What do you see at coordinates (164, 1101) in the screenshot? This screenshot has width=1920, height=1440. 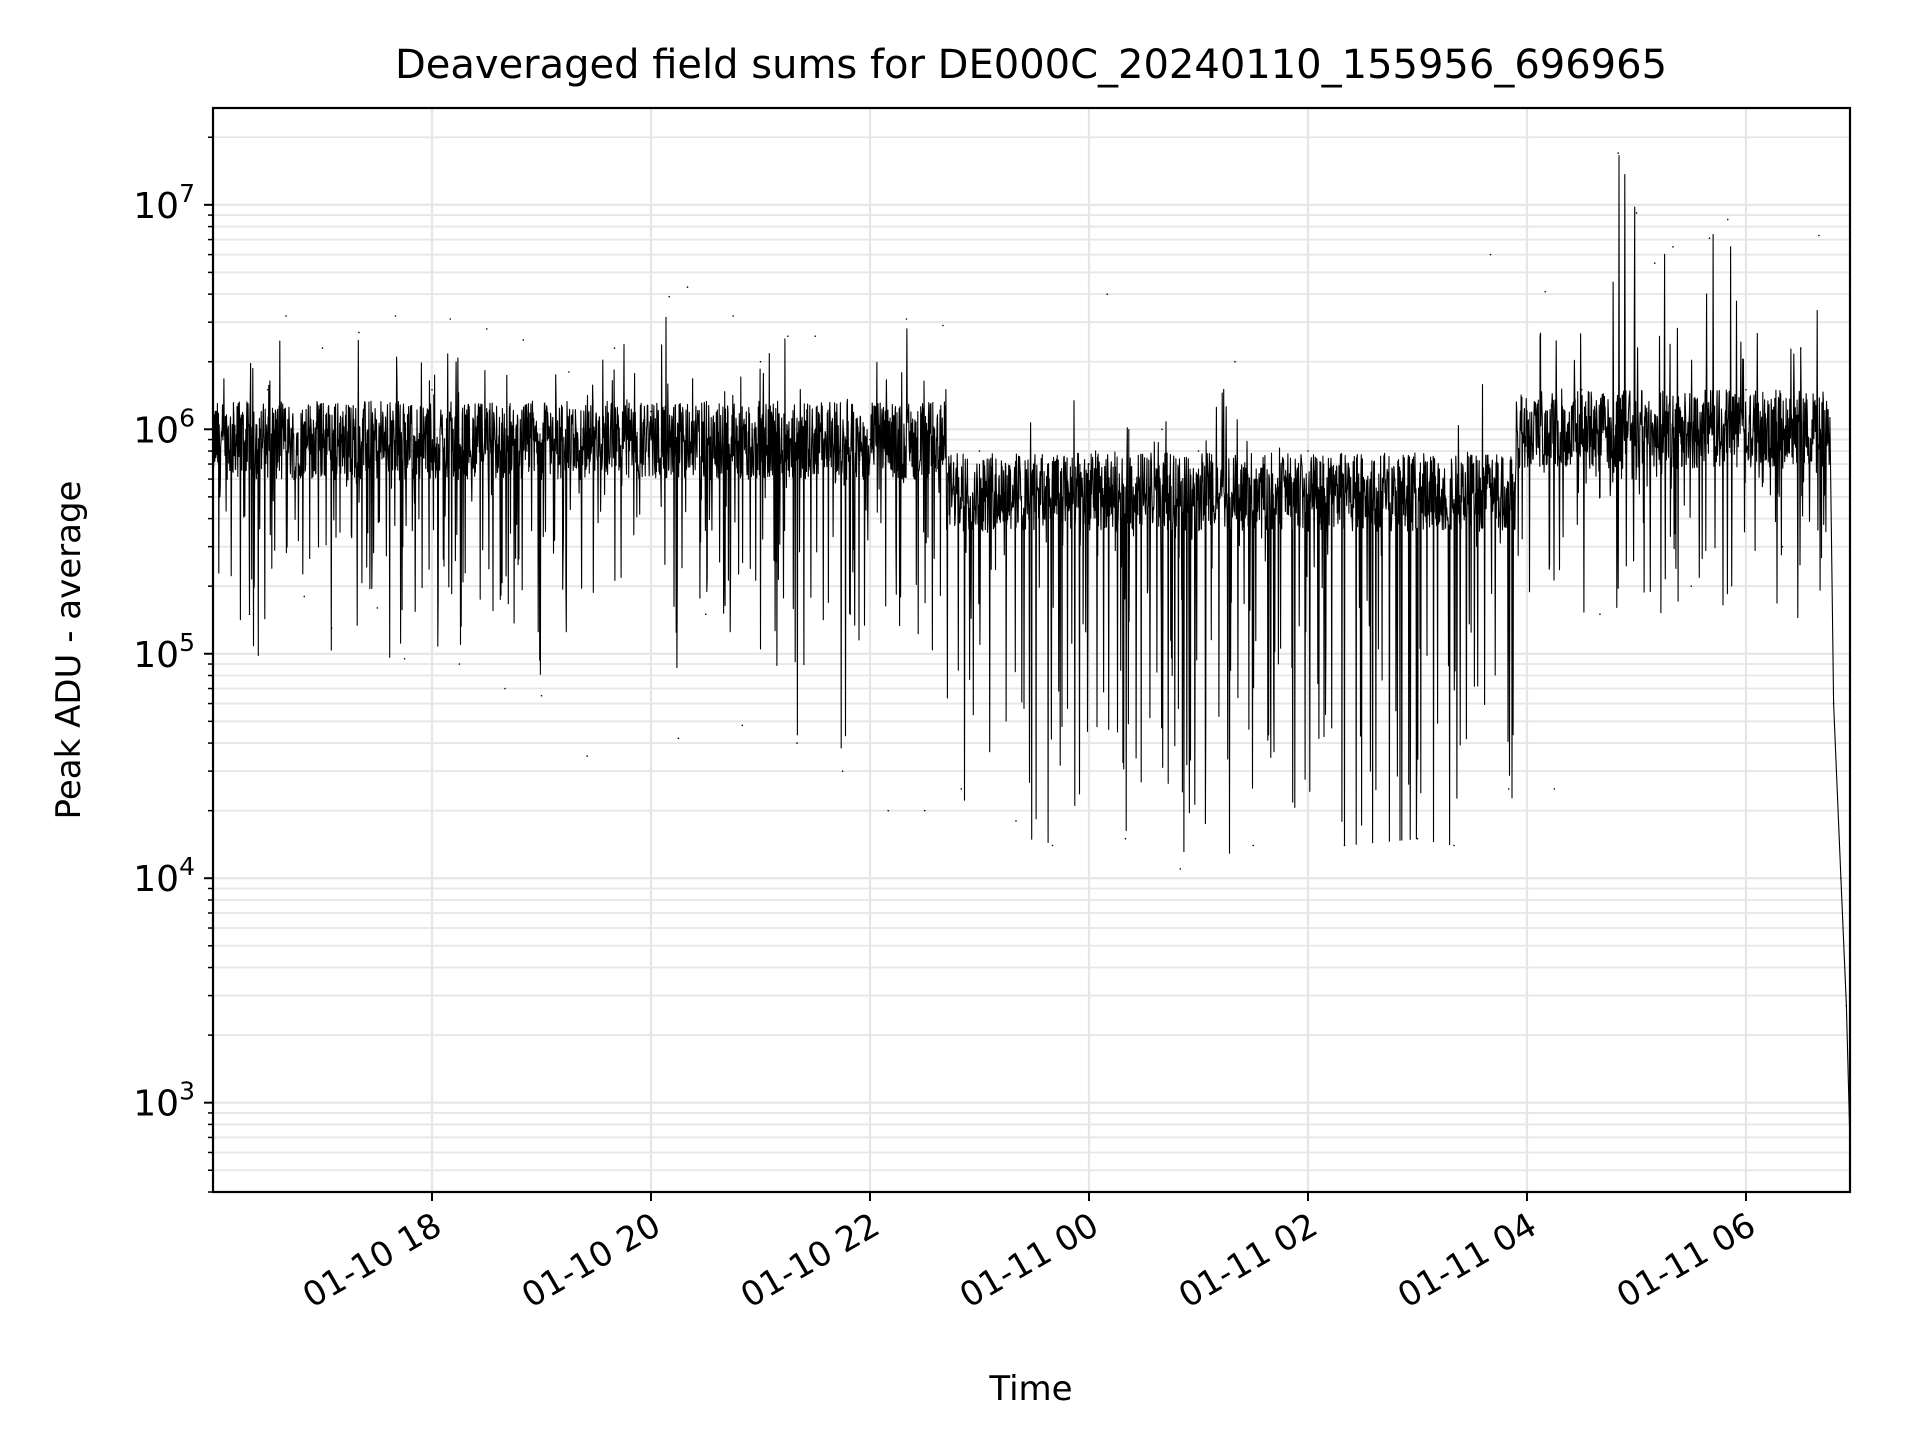 I see `y-tick-label: 10³` at bounding box center [164, 1101].